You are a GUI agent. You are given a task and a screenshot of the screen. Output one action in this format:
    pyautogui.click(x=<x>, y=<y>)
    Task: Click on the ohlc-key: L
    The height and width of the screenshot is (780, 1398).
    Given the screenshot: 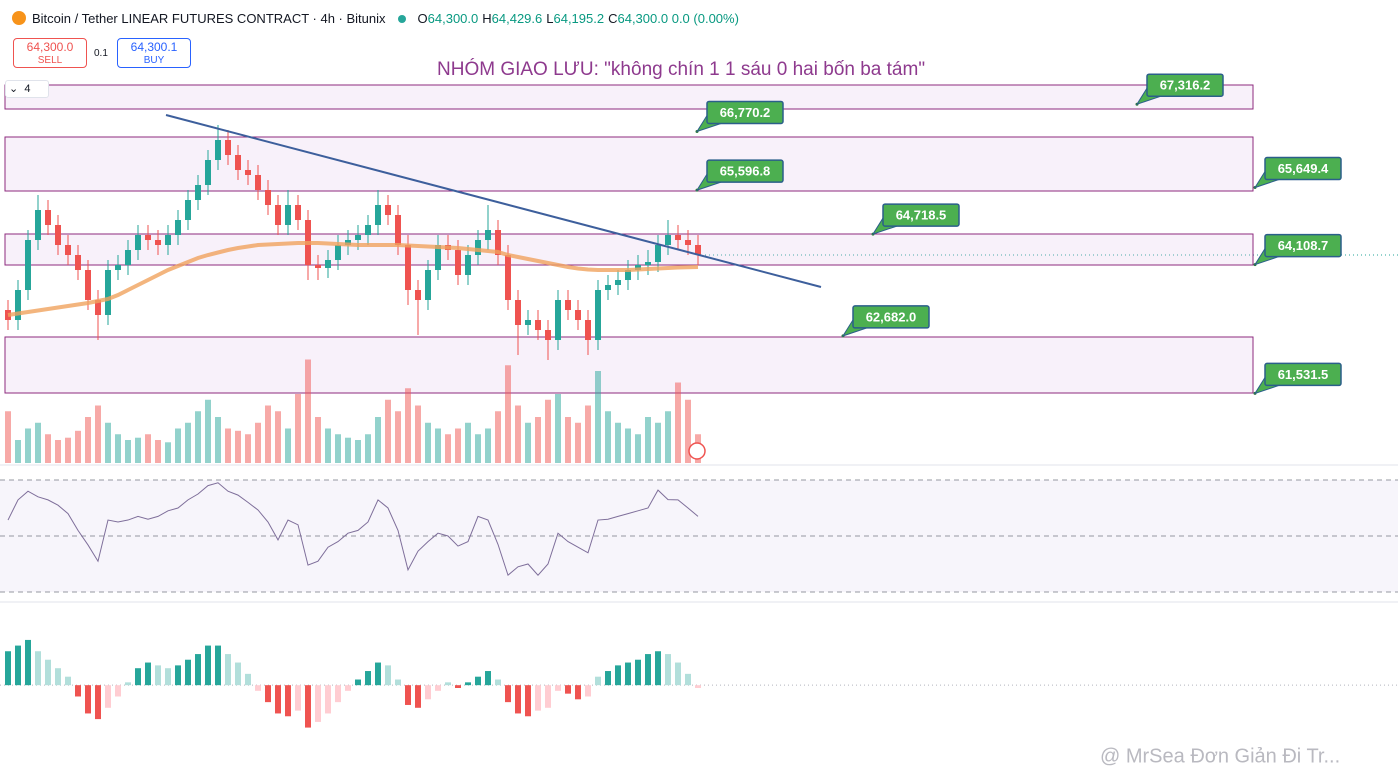 What is the action you would take?
    pyautogui.click(x=550, y=18)
    